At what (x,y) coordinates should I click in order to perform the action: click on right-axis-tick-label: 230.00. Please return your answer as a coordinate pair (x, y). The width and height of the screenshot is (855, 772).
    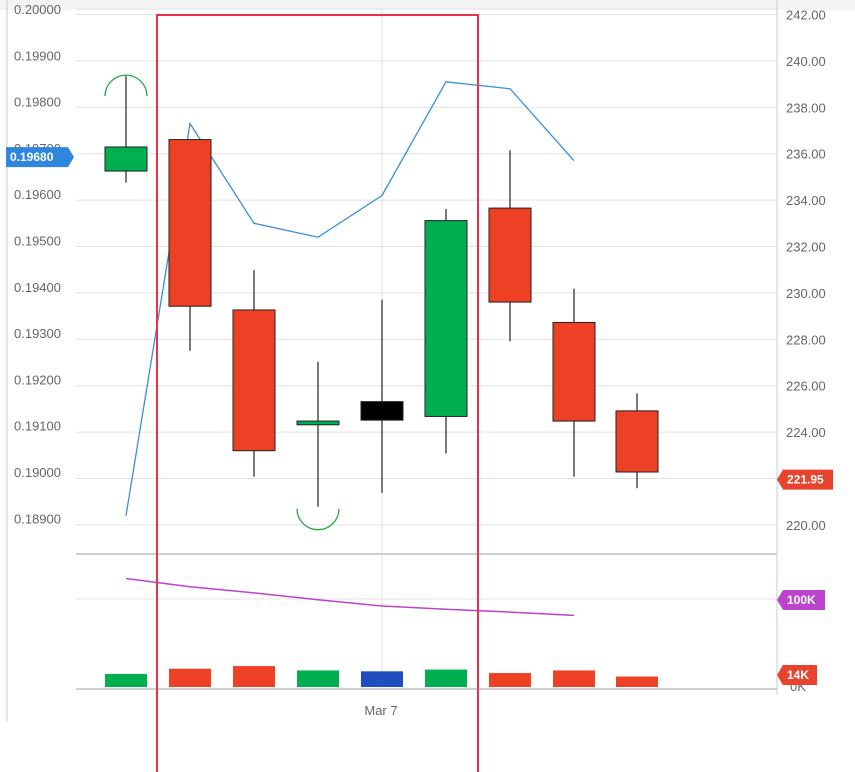
    Looking at the image, I should click on (806, 293).